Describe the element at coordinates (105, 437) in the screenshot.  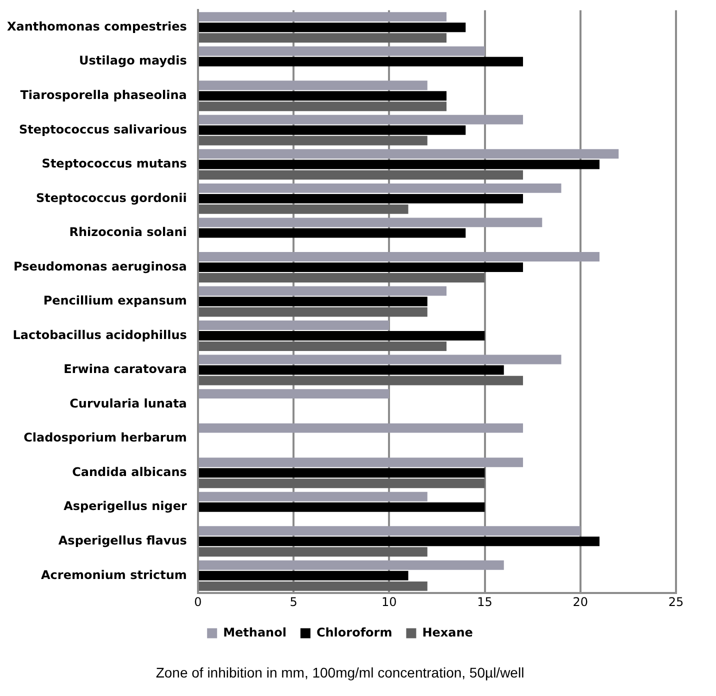
I see `y-tick-label: Cladosporium herbarum` at that location.